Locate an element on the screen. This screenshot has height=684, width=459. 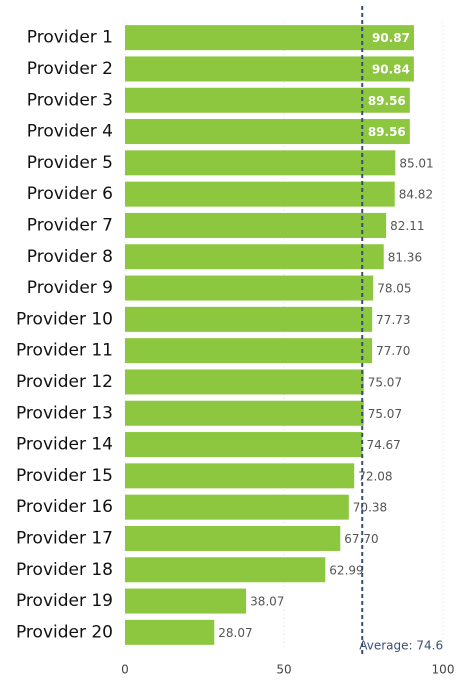
value-label: 84.82 is located at coordinates (416, 195).